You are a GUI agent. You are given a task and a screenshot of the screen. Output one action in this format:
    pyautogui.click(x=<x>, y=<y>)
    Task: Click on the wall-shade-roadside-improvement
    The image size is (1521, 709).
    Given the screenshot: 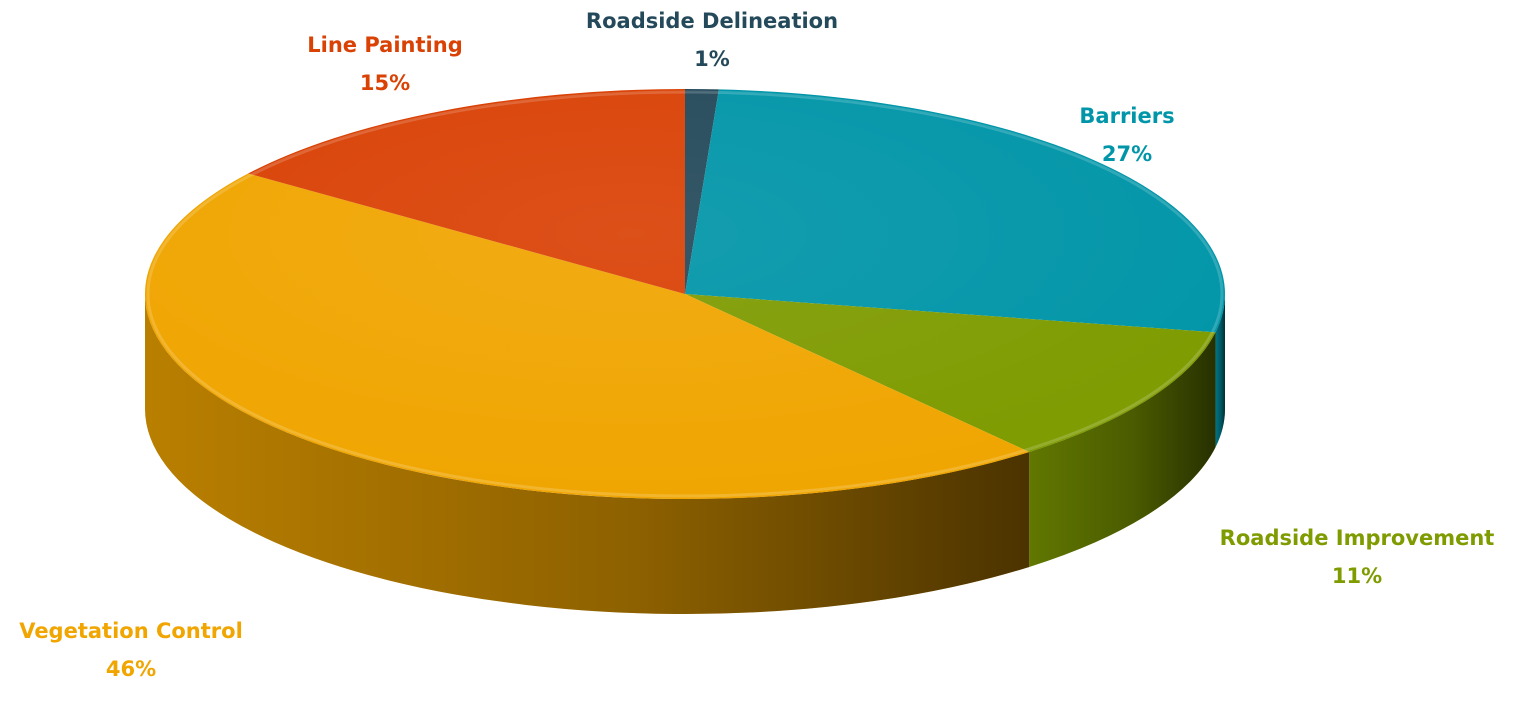 What is the action you would take?
    pyautogui.click(x=1122, y=449)
    